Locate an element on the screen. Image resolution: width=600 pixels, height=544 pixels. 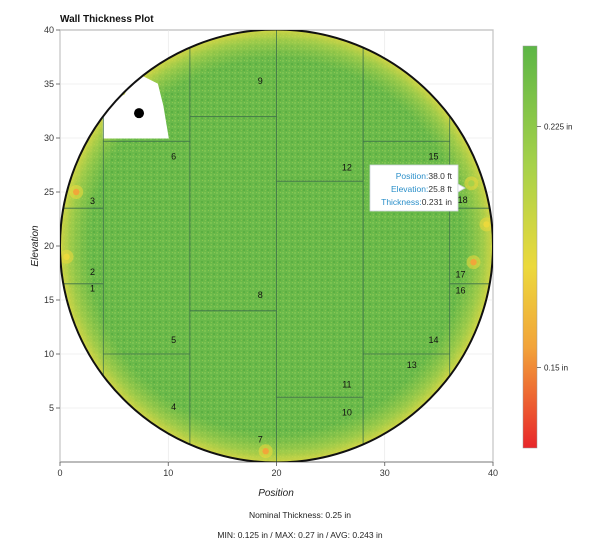
x-axis-title: Position is located at coordinates (276, 493).